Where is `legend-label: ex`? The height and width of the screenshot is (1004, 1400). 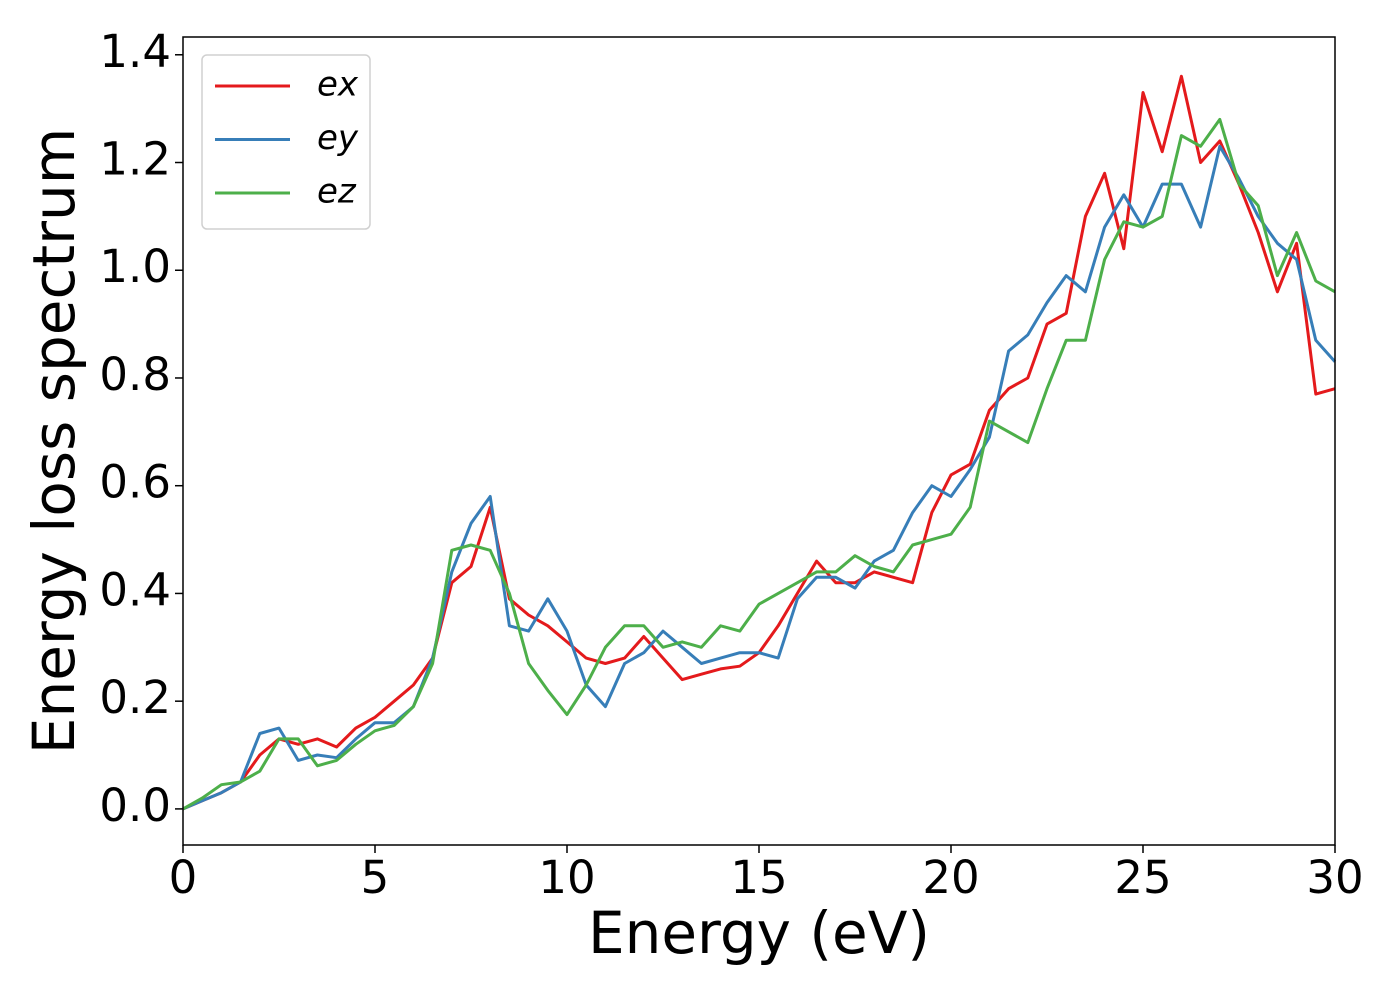
legend-label: ex is located at coordinates (338, 85).